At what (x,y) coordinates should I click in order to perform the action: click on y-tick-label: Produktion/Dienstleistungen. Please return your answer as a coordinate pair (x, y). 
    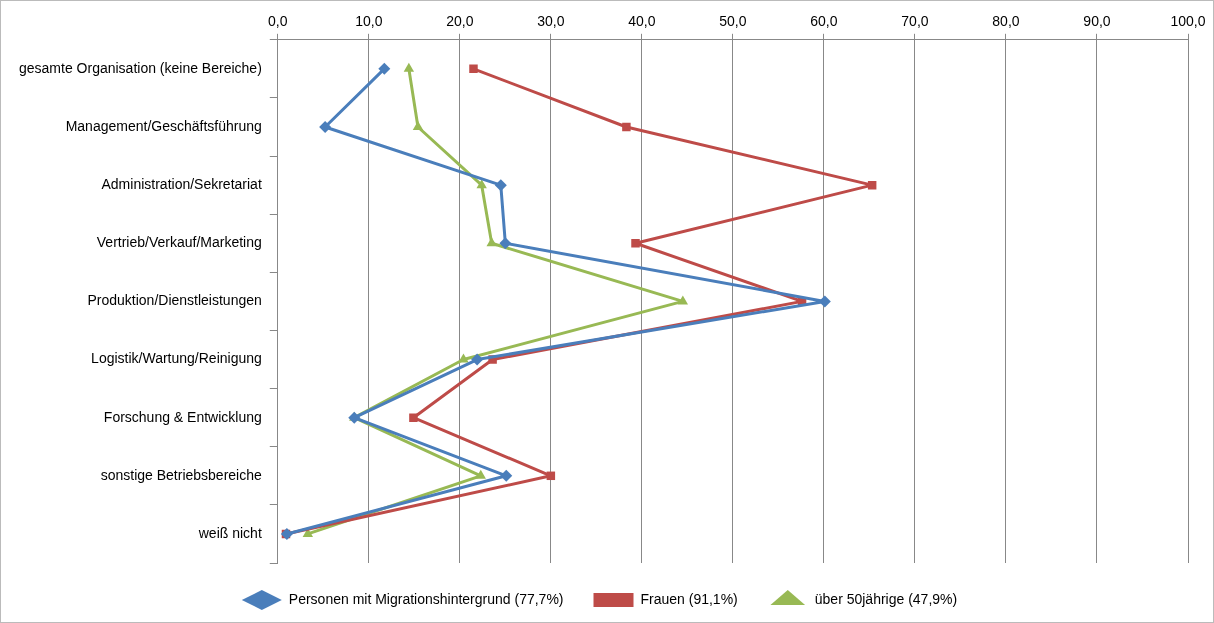
    Looking at the image, I should click on (174, 300).